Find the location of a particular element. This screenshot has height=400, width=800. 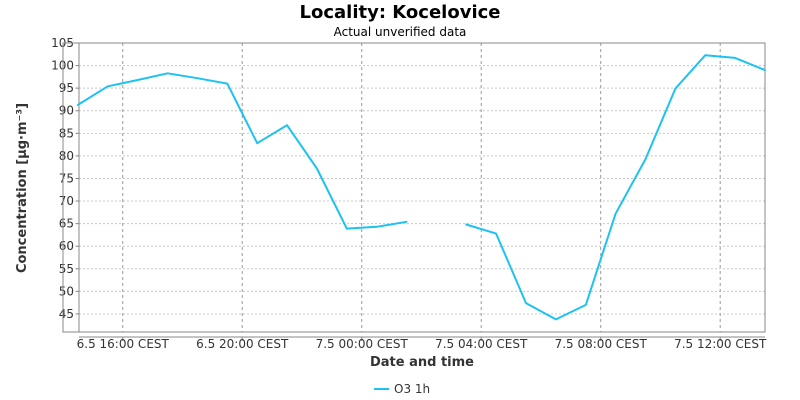

y-tick-label: 45 is located at coordinates (66, 314).